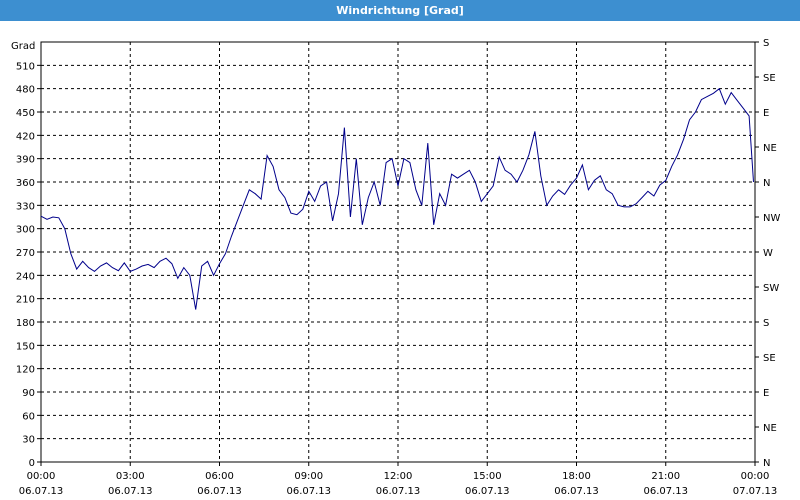  Describe the element at coordinates (25, 323) in the screenshot. I see `y-tick-label: 180` at that location.